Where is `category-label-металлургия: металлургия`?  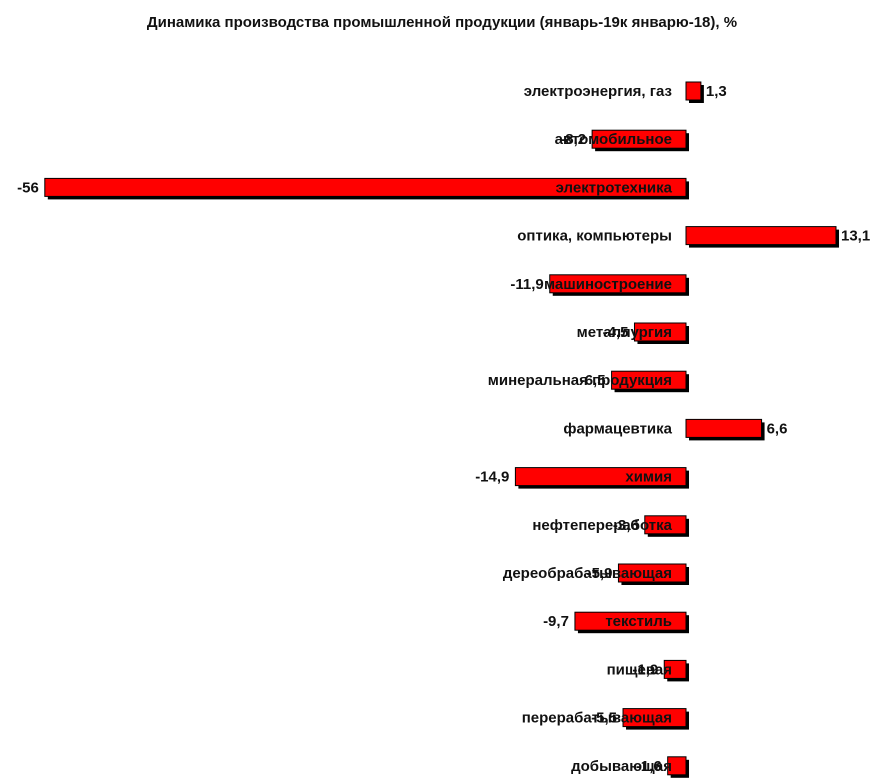
category-label-металлургия: металлургия is located at coordinates (624, 332).